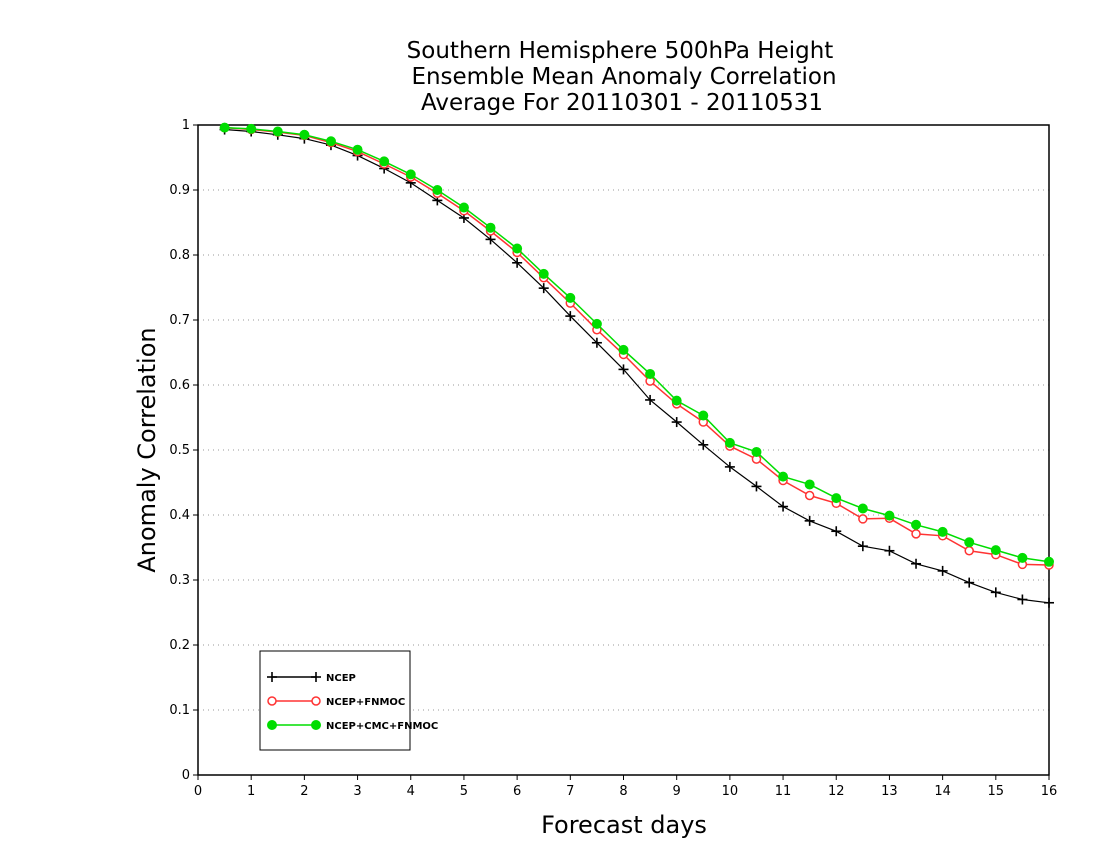 The height and width of the screenshot is (850, 1100). What do you see at coordinates (730, 791) in the screenshot?
I see `x-tick-label: 10` at bounding box center [730, 791].